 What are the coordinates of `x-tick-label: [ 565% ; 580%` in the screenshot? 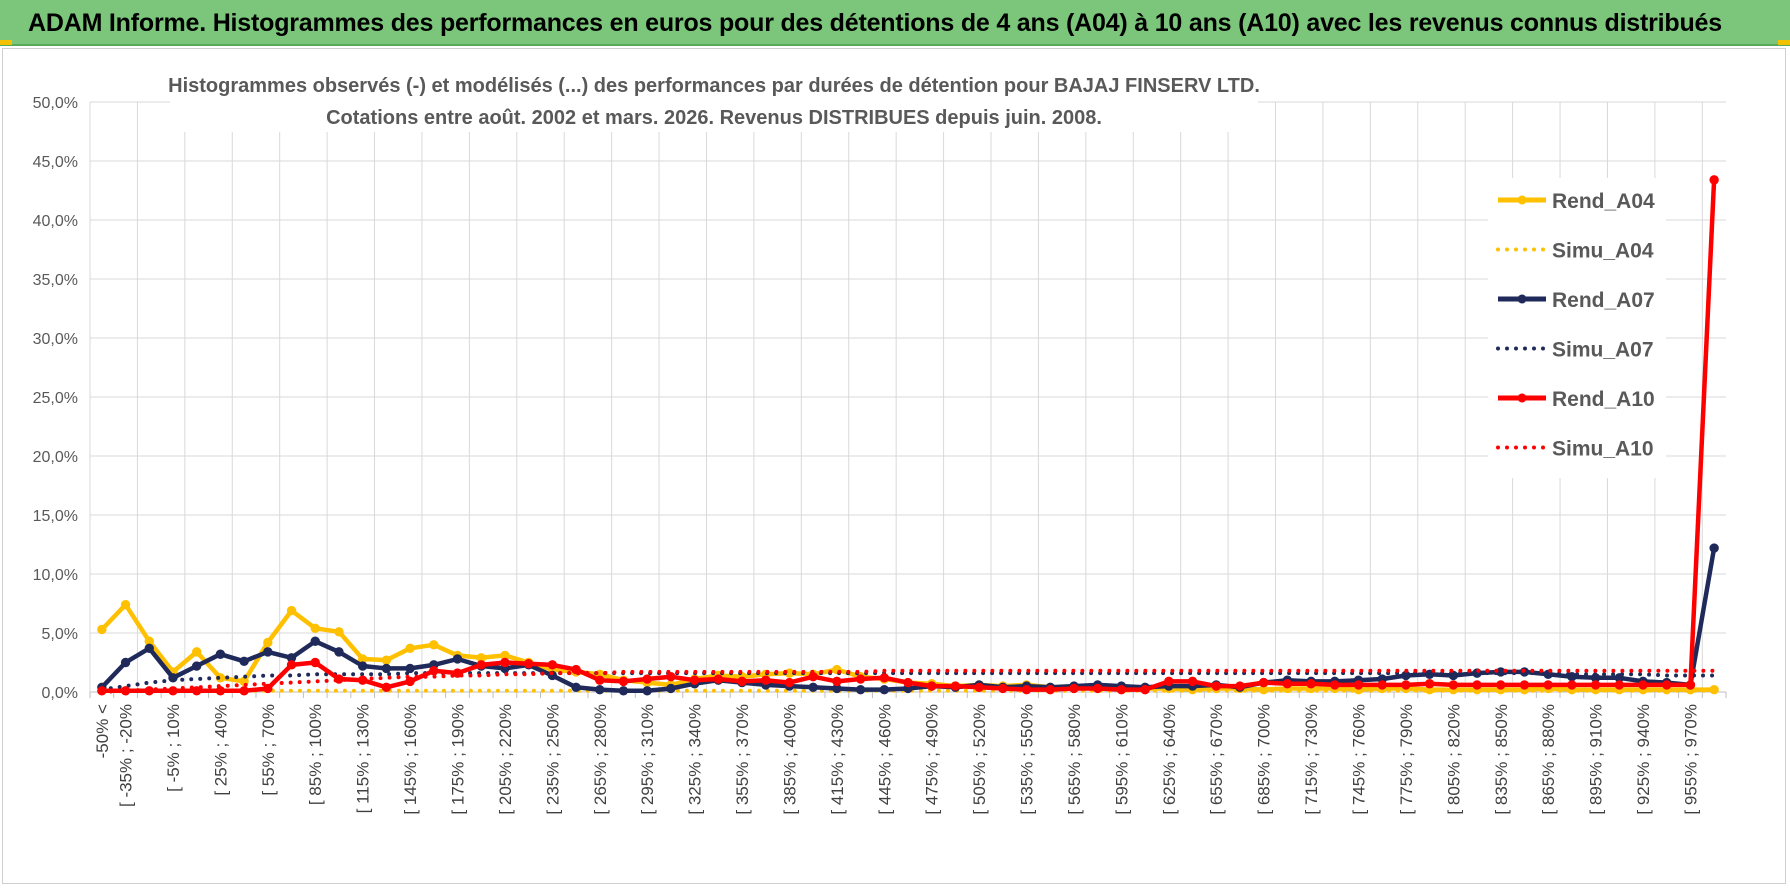 It's located at (1074, 759).